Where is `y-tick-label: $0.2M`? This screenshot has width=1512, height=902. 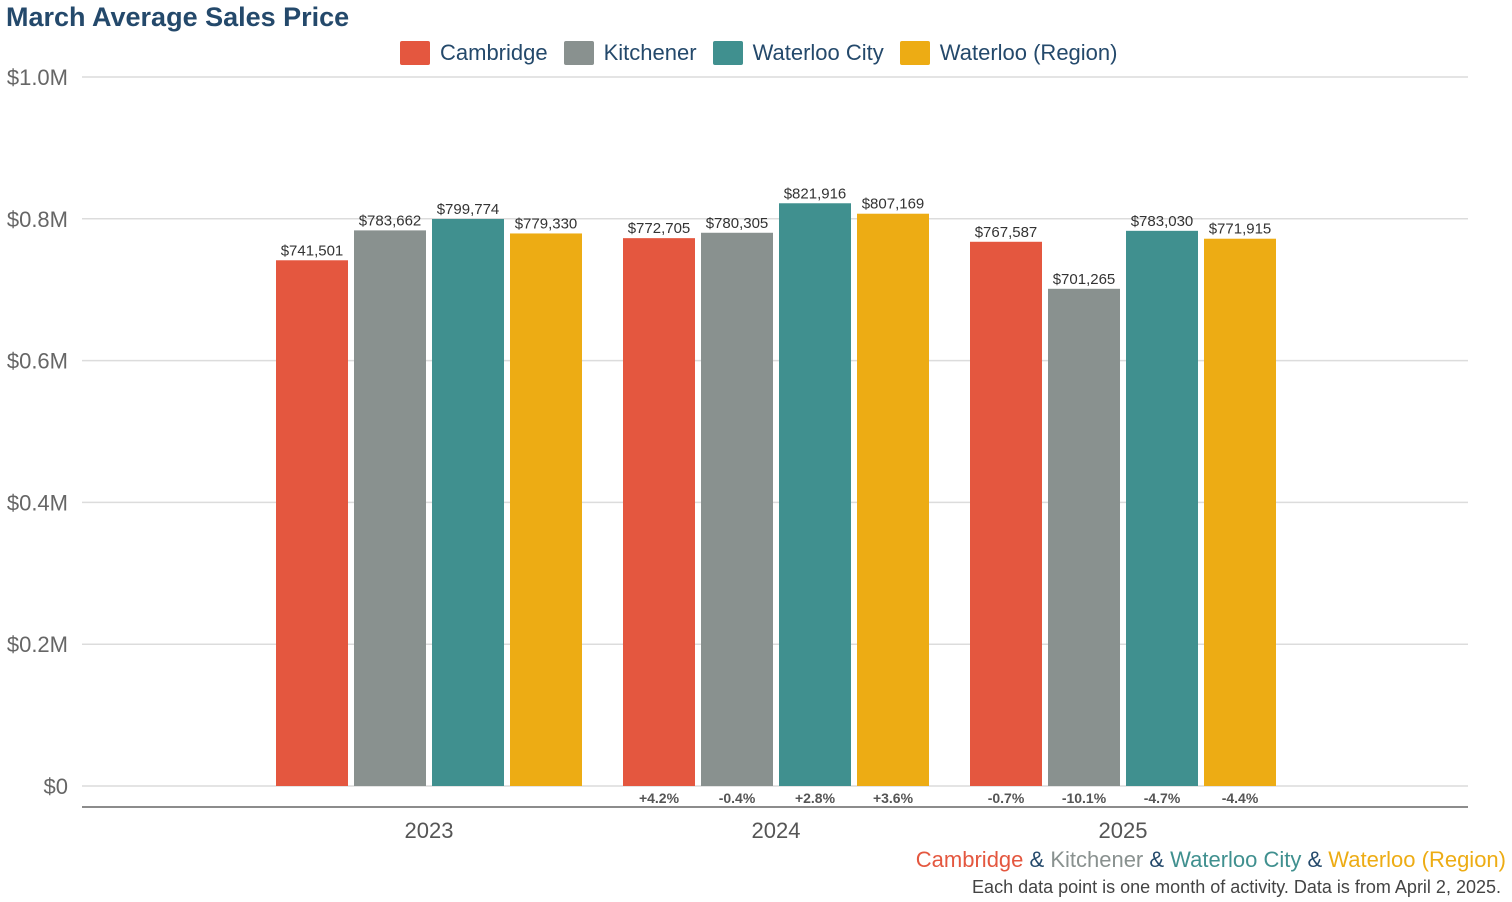
y-tick-label: $0.2M is located at coordinates (37, 644).